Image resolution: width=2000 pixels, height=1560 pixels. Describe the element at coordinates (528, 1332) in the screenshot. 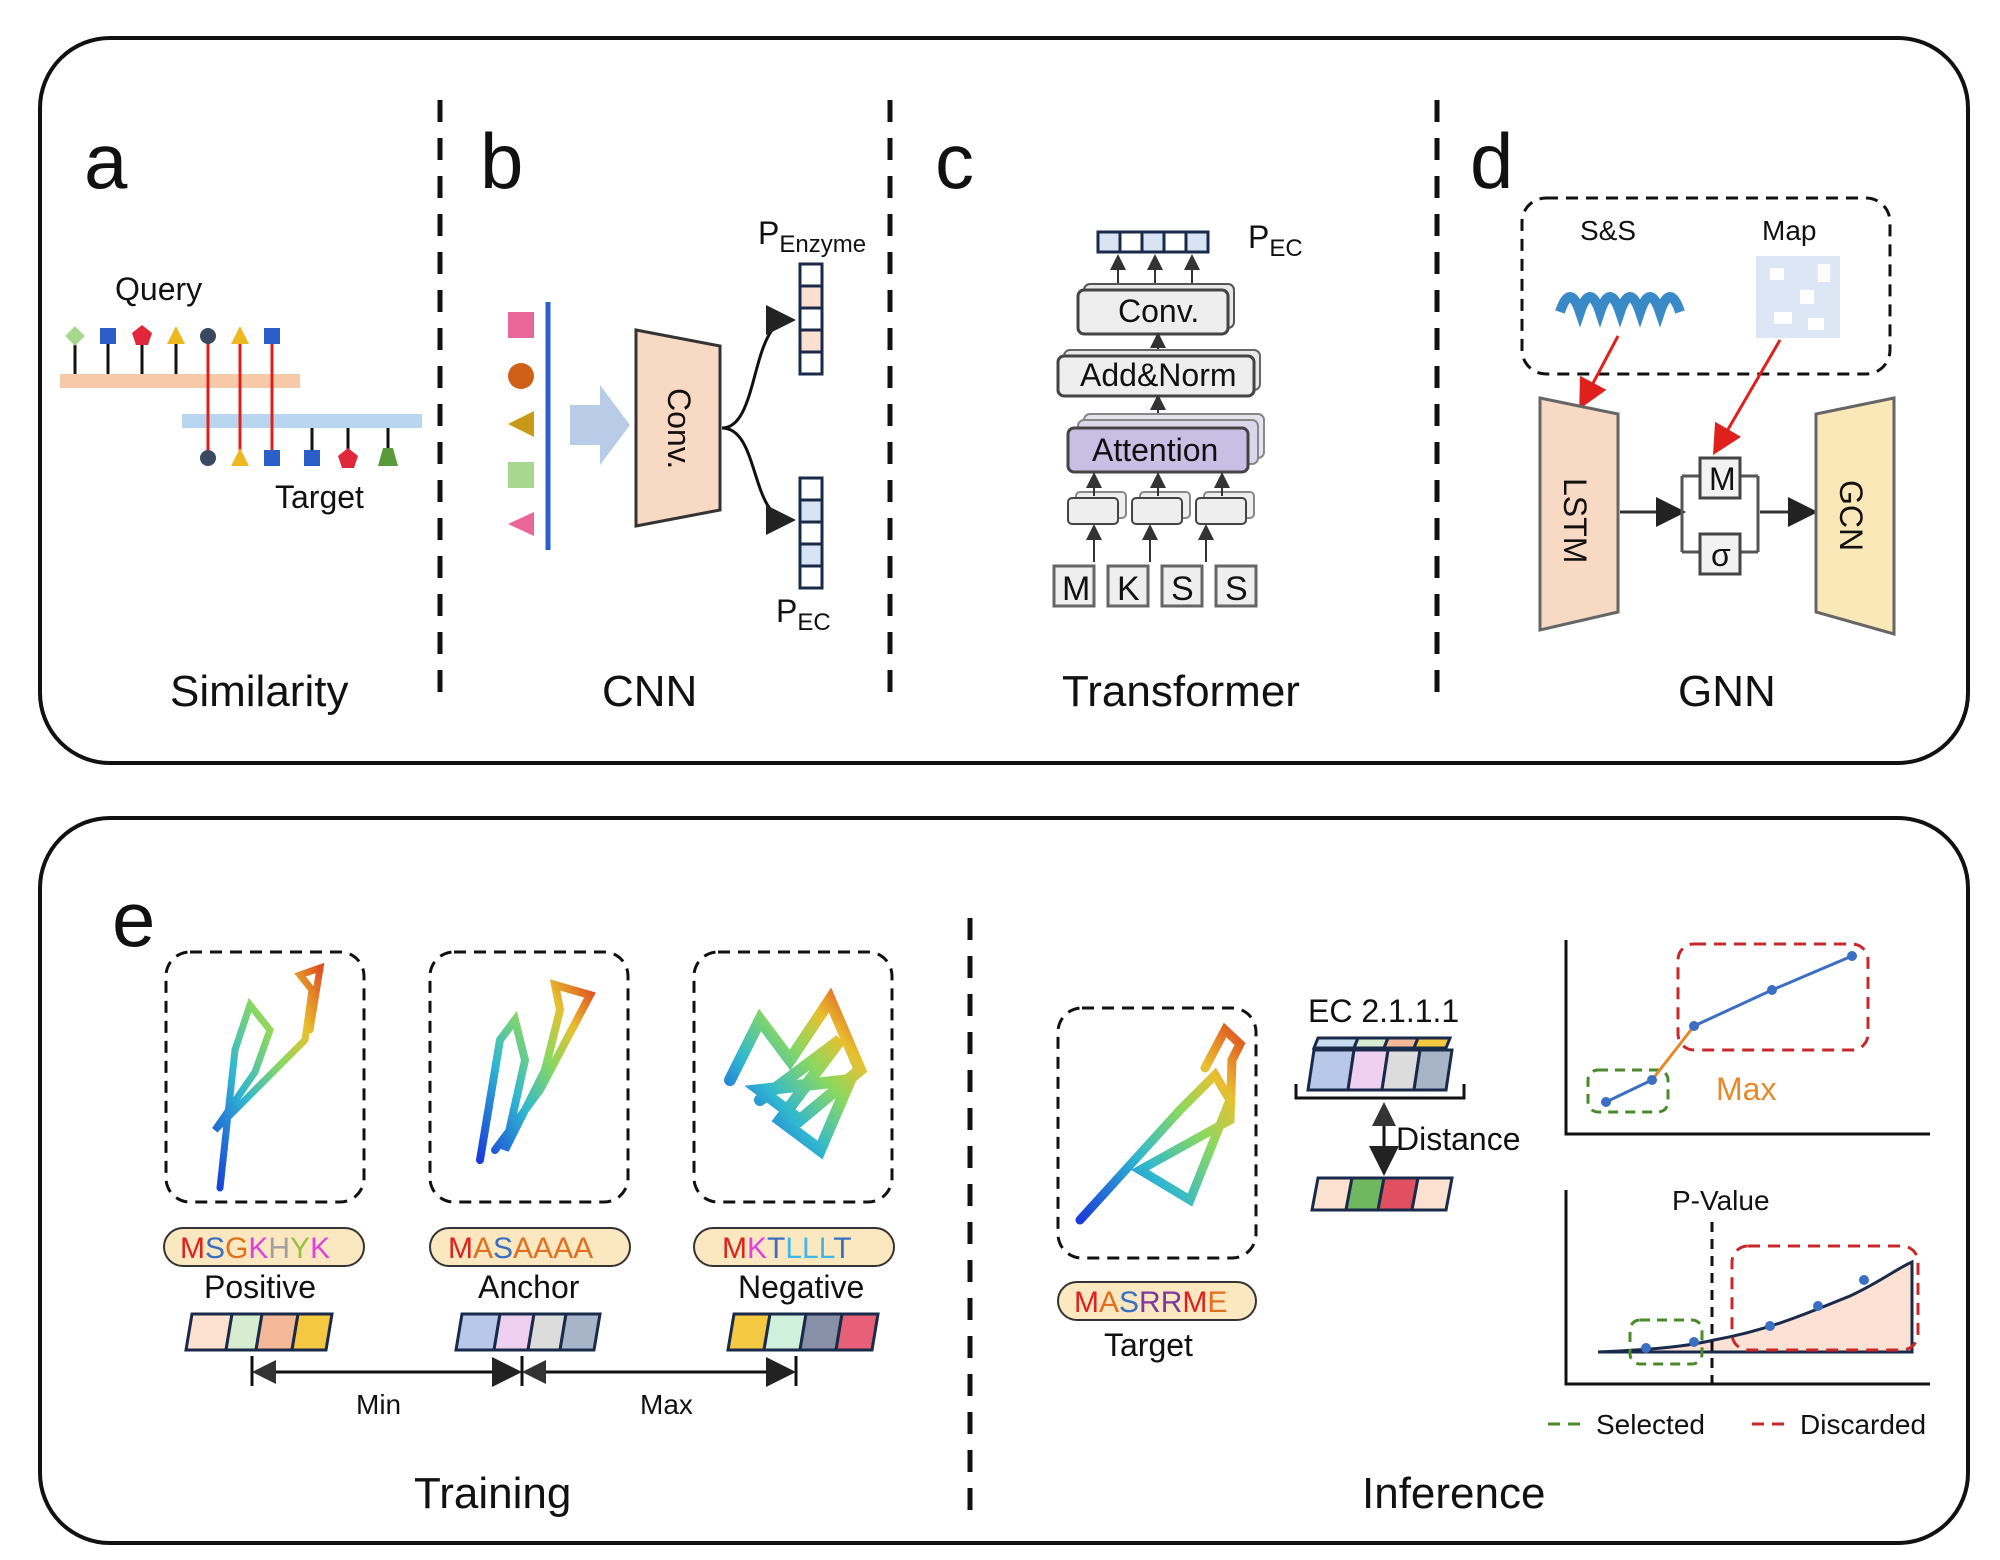

I see `embedding-anchor` at that location.